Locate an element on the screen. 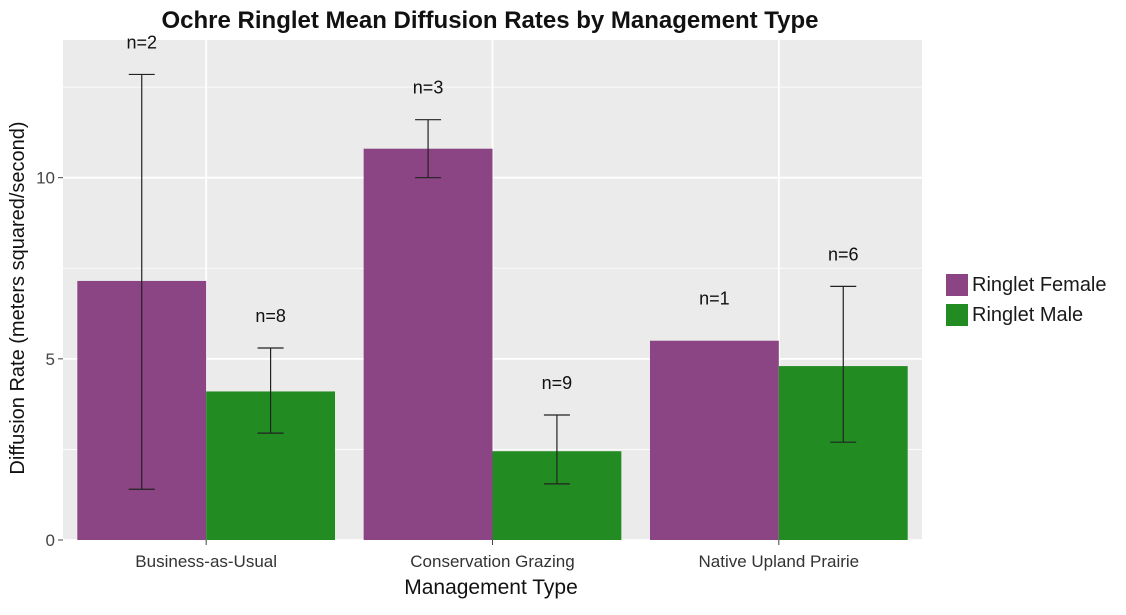  n-label: n=1 is located at coordinates (714, 299).